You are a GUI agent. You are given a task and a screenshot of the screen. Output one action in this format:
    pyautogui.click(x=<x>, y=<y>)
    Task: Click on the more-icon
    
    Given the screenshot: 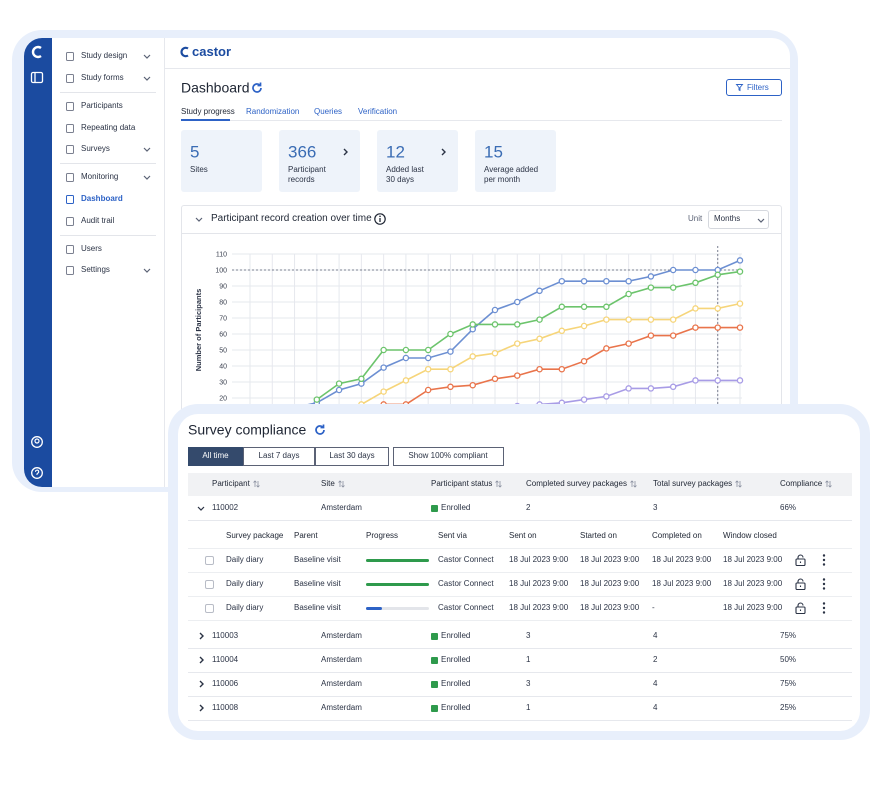 What is the action you would take?
    pyautogui.click(x=824, y=608)
    